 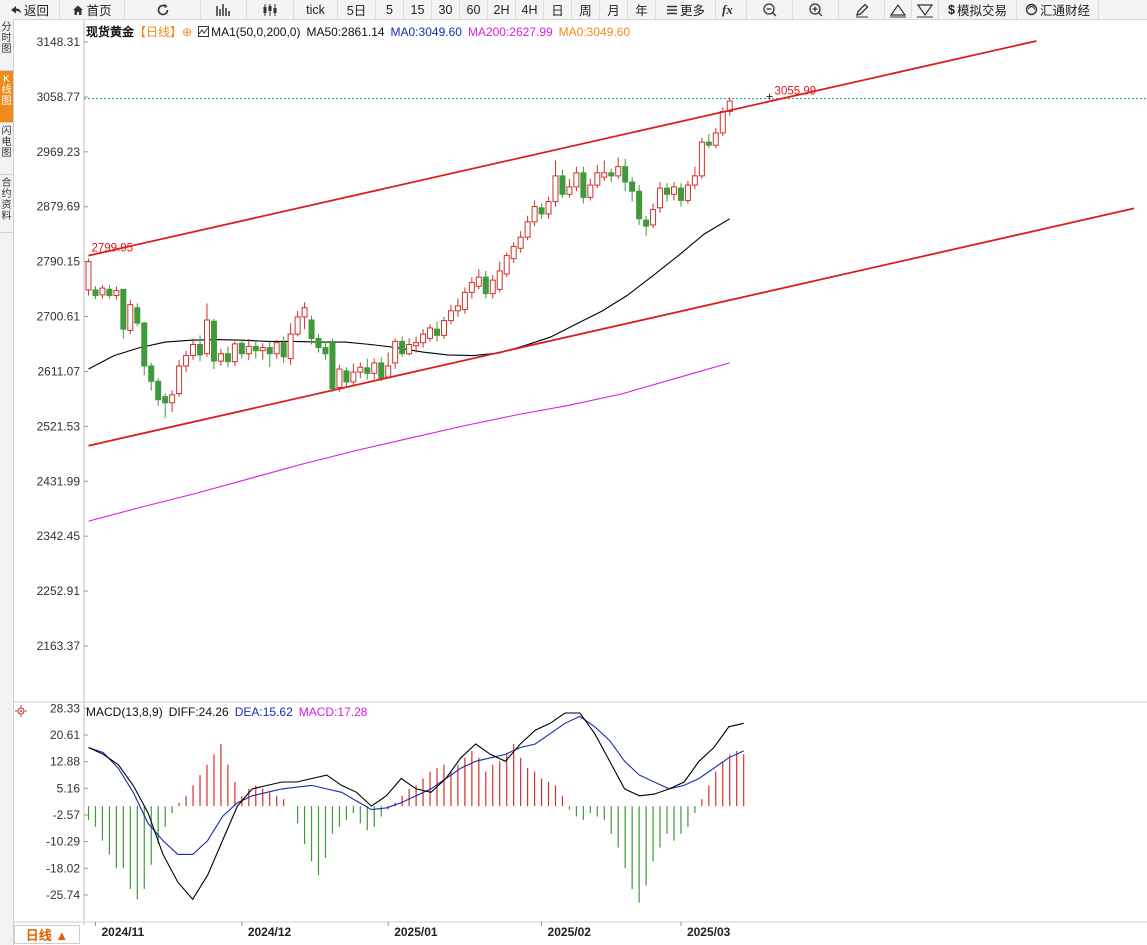 What do you see at coordinates (122, 932) in the screenshot?
I see `x-tick-label: 2024/11` at bounding box center [122, 932].